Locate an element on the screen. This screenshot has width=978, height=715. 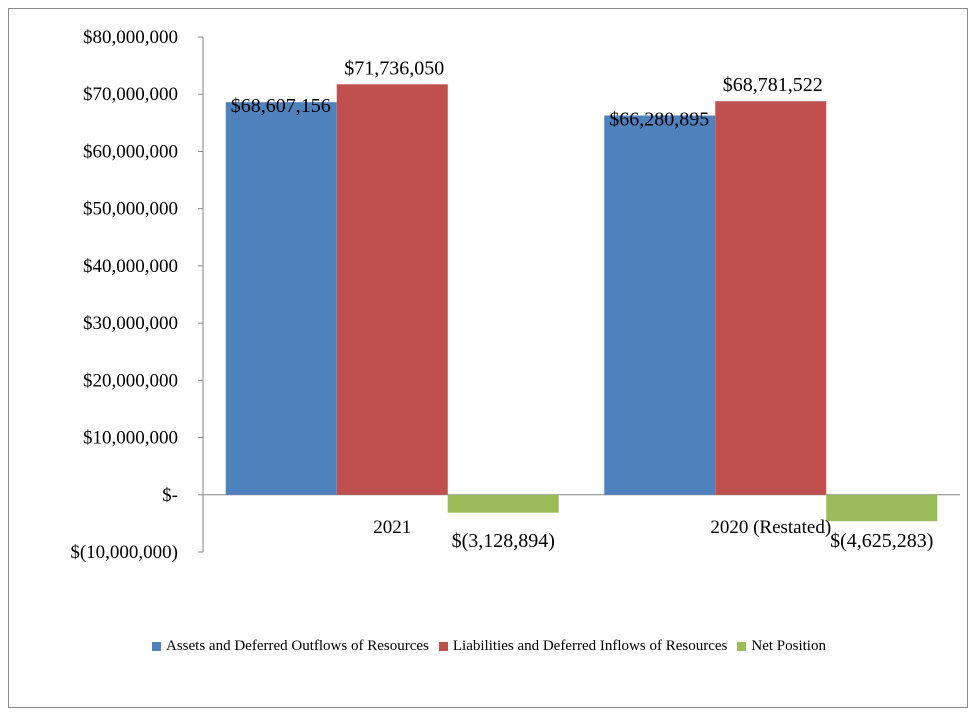
y-tick-label: $60,000,000 is located at coordinates (130, 151).